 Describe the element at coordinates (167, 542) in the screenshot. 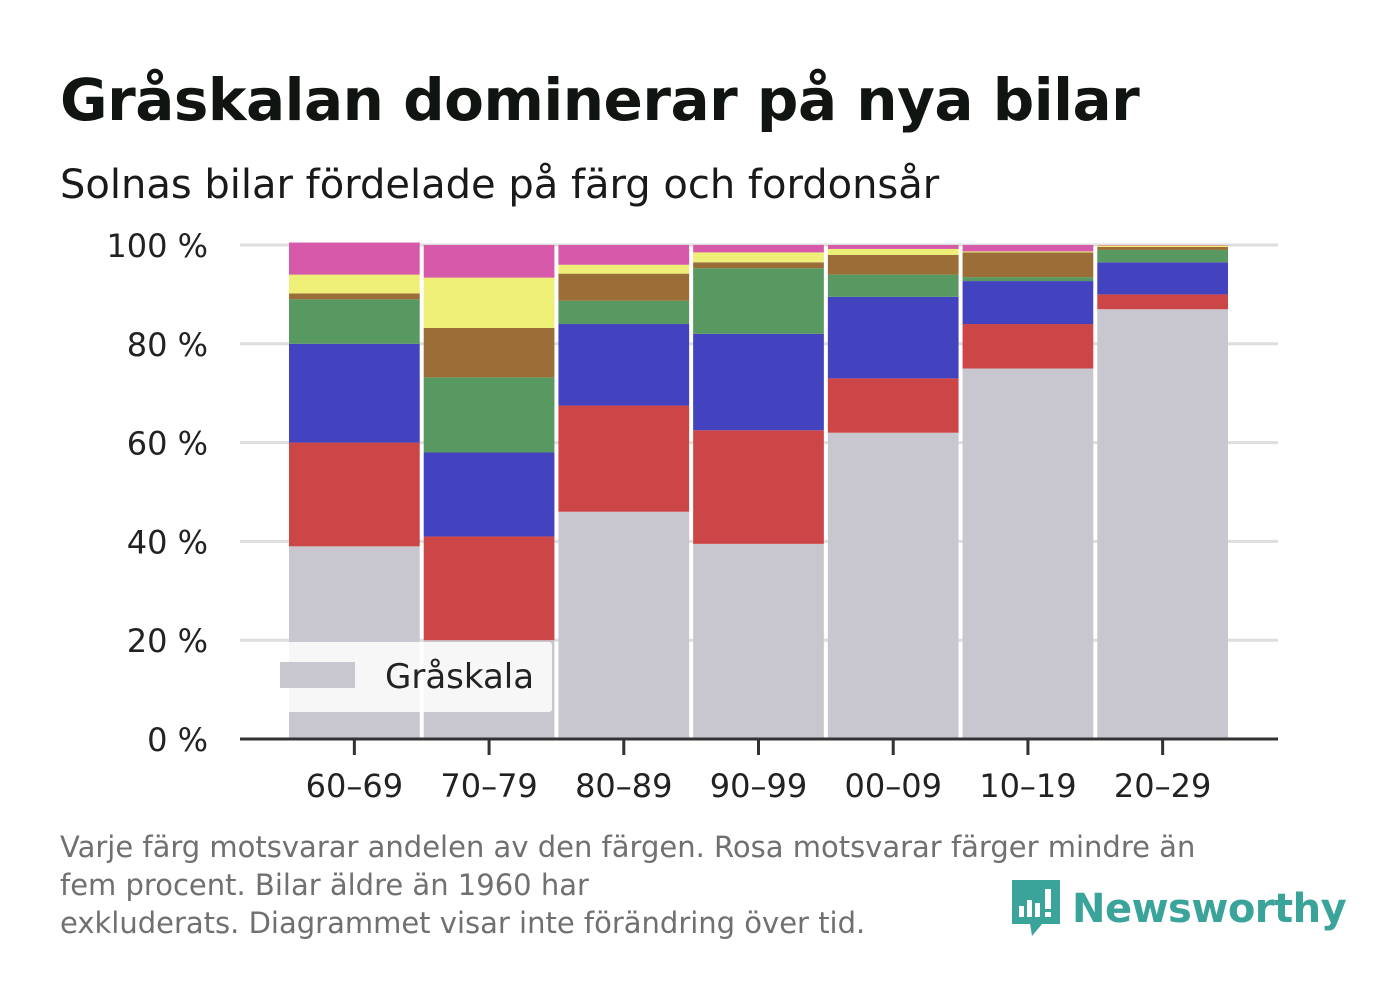

I see `y-tick-label: 40 %` at that location.